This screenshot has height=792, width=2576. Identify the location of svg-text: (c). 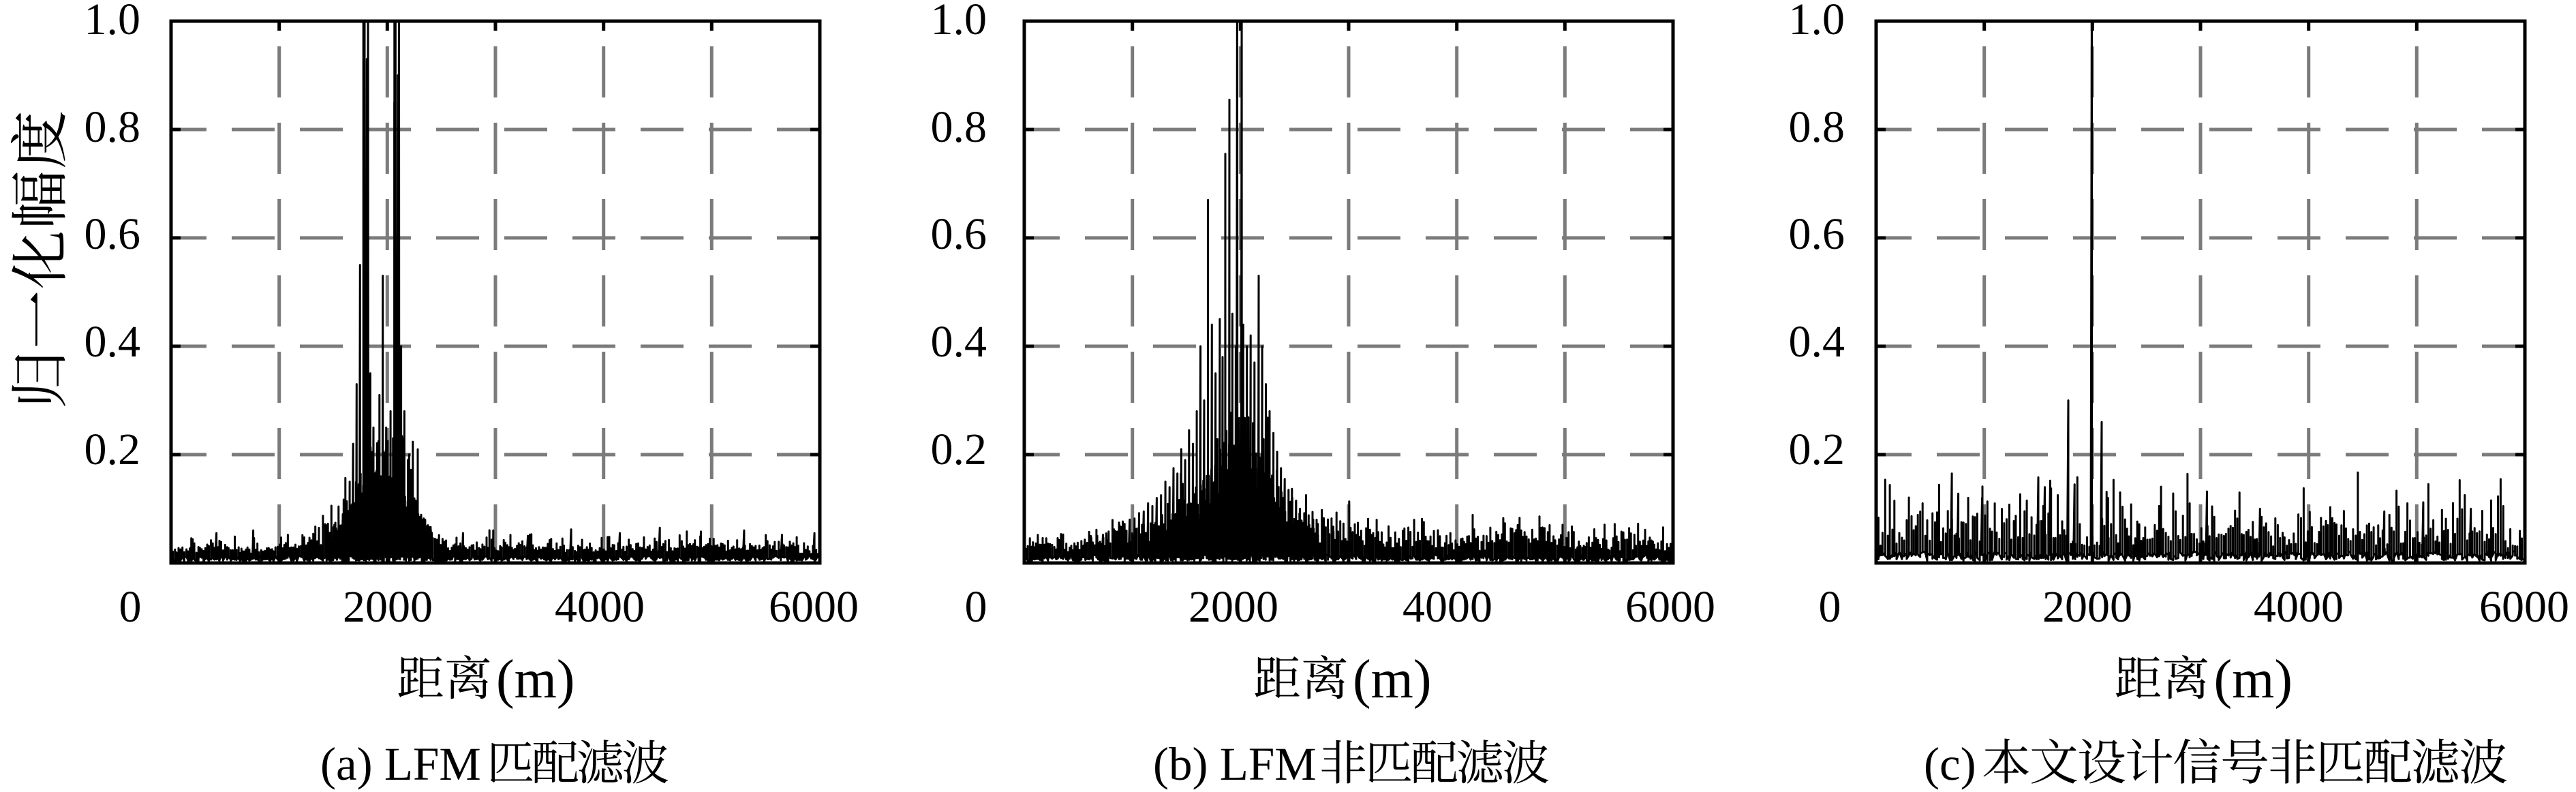
(1950, 764).